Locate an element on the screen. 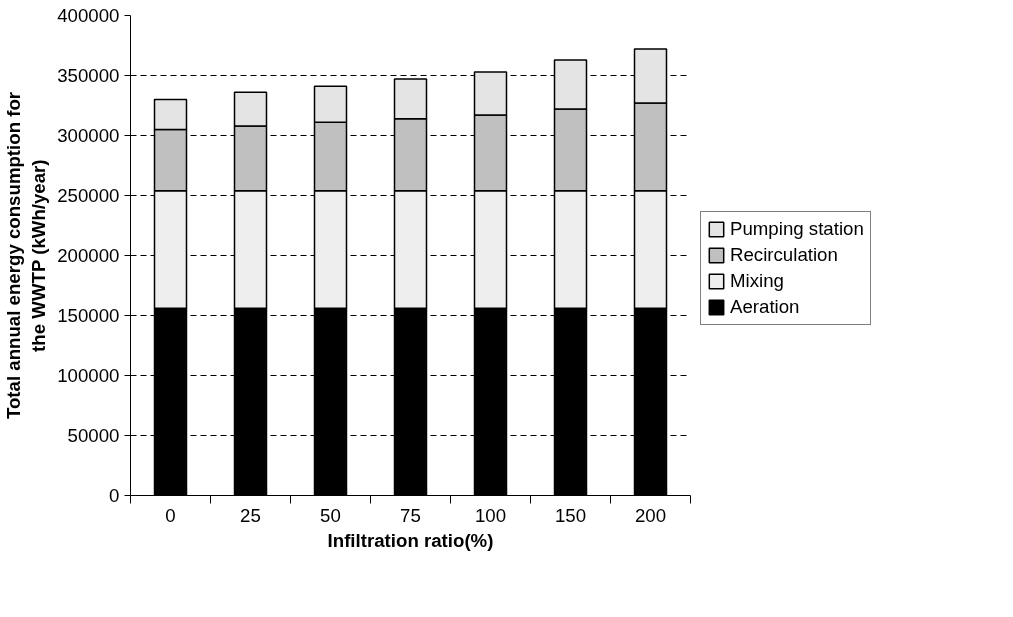  x-tick-label: 100 is located at coordinates (490, 515).